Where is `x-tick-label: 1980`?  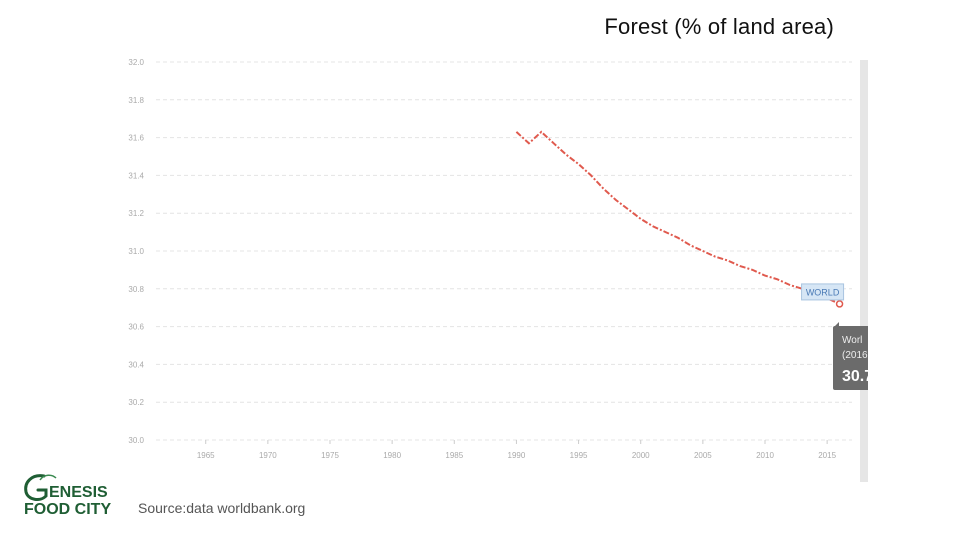 x-tick-label: 1980 is located at coordinates (392, 455).